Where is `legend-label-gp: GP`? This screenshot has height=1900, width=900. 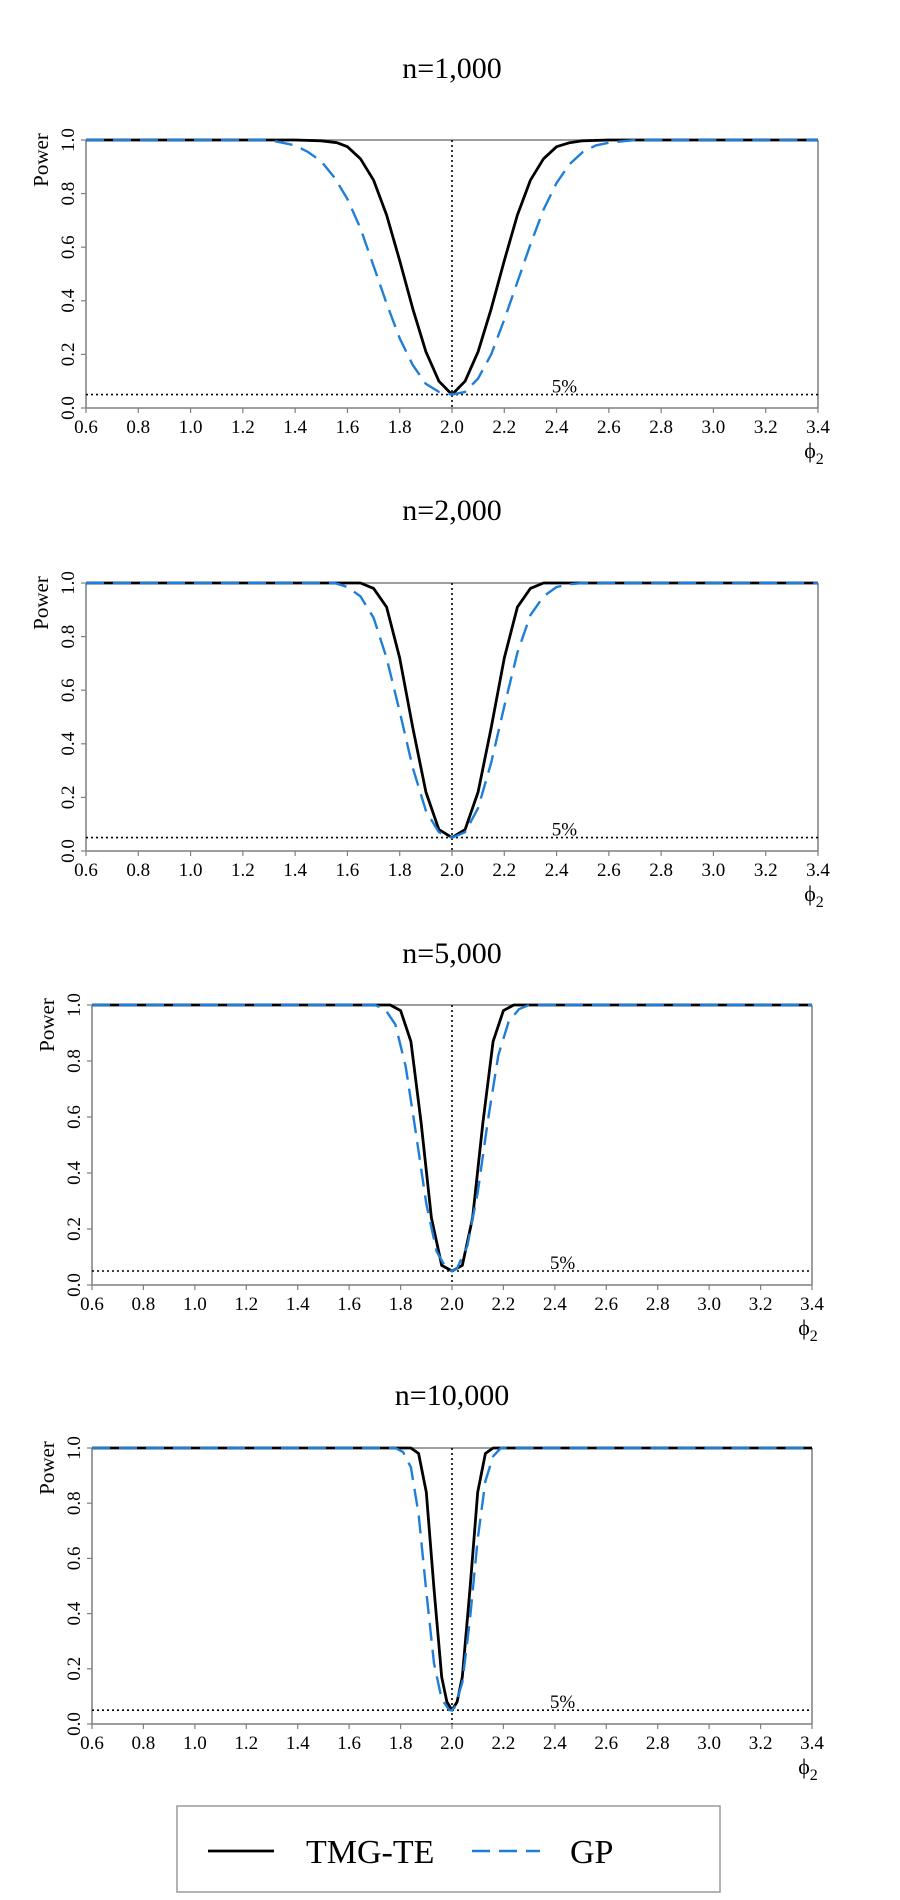
legend-label-gp: GP is located at coordinates (591, 1852).